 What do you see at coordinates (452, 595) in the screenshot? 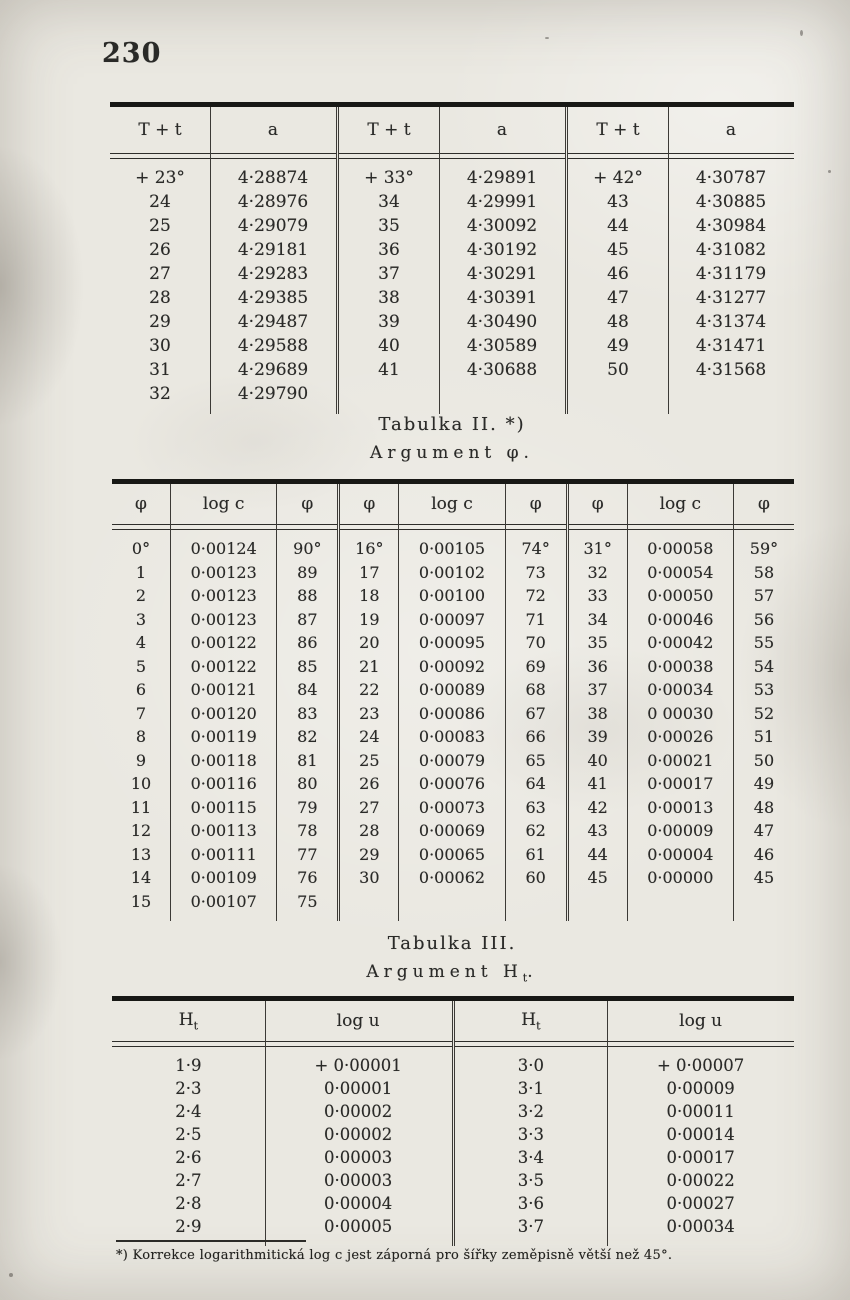
I see `table-cell: 0·00100` at bounding box center [452, 595].